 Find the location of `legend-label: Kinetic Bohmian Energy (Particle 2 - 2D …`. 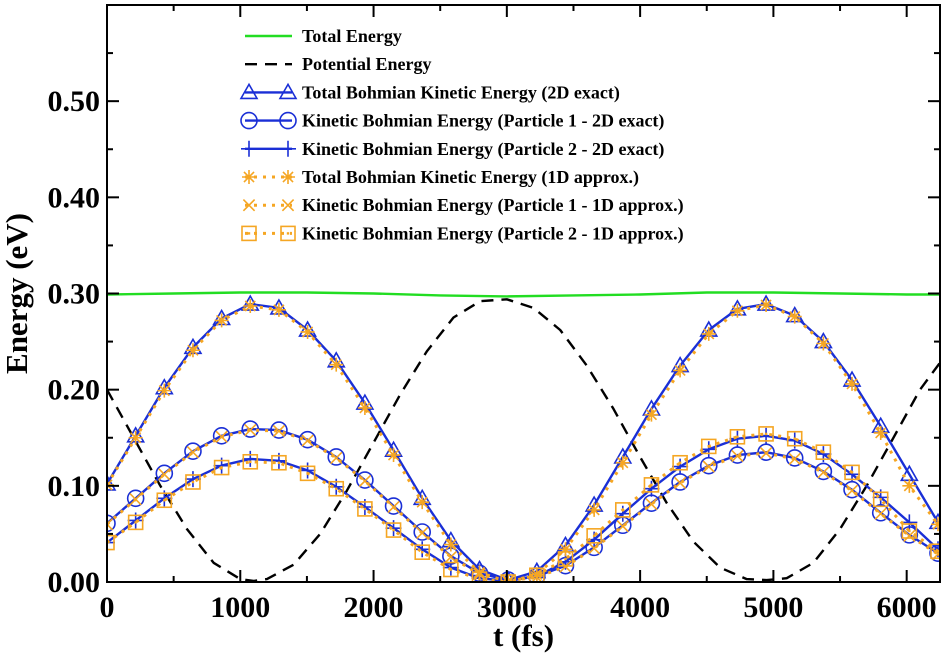

legend-label: Kinetic Bohmian Energy (Particle 2 - 2D … is located at coordinates (483, 149).